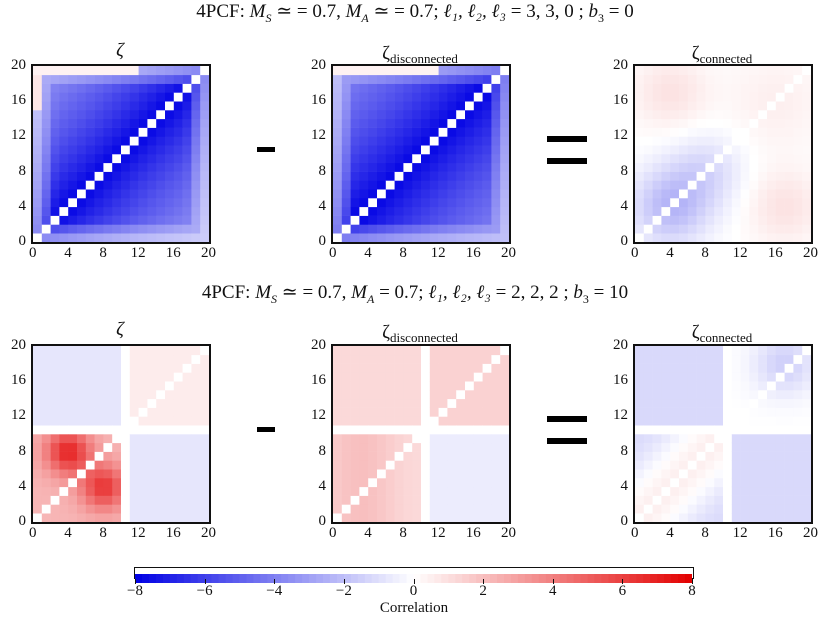 This screenshot has height=623, width=830. Describe the element at coordinates (695, 332) in the screenshot. I see `row2-conn-title-base: ζ` at that location.